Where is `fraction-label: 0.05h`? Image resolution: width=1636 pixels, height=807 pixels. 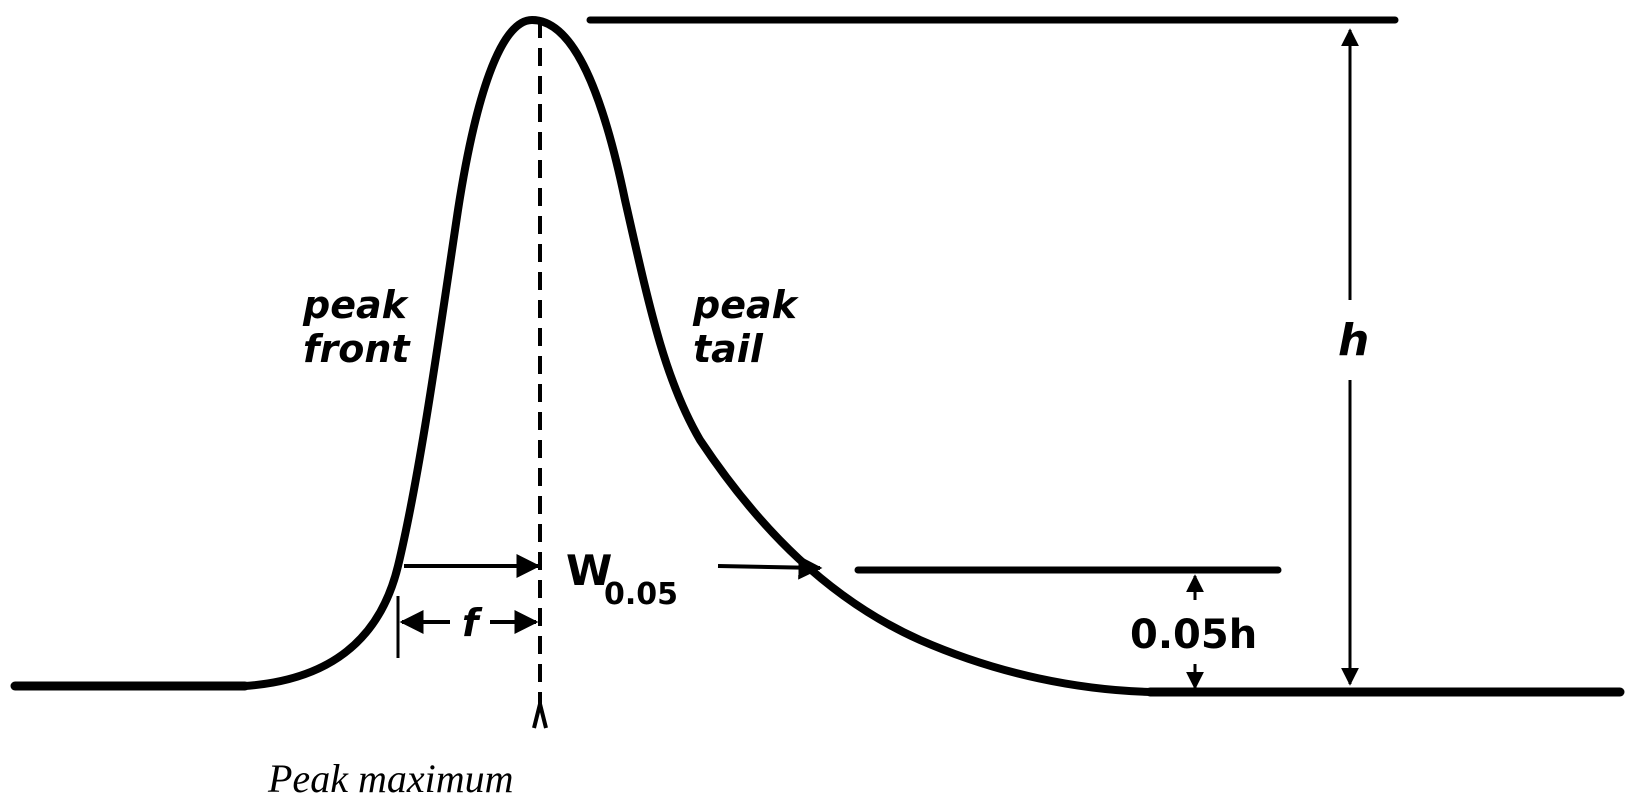 fraction-label: 0.05h is located at coordinates (1193, 635).